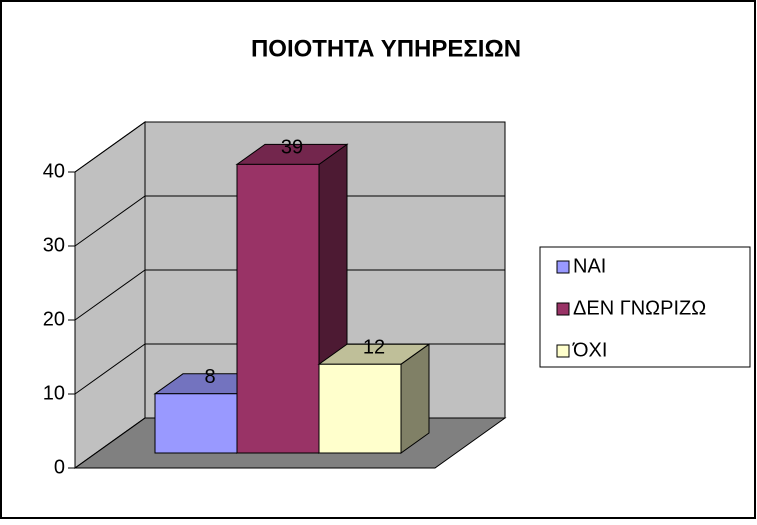  What do you see at coordinates (59, 467) in the screenshot?
I see `y-tick-label: 0` at bounding box center [59, 467].